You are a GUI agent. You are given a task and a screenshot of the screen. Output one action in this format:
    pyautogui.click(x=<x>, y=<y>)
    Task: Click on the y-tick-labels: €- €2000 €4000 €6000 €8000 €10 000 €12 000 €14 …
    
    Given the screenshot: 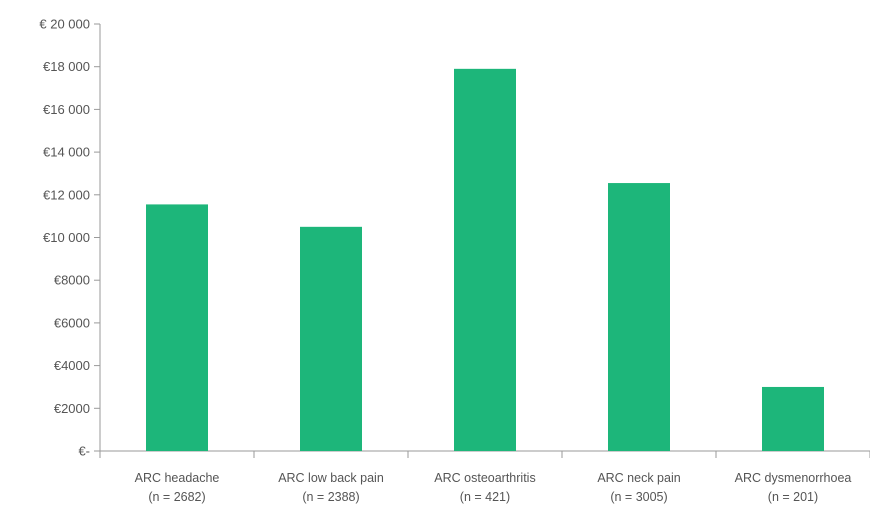 What is the action you would take?
    pyautogui.click(x=64, y=238)
    